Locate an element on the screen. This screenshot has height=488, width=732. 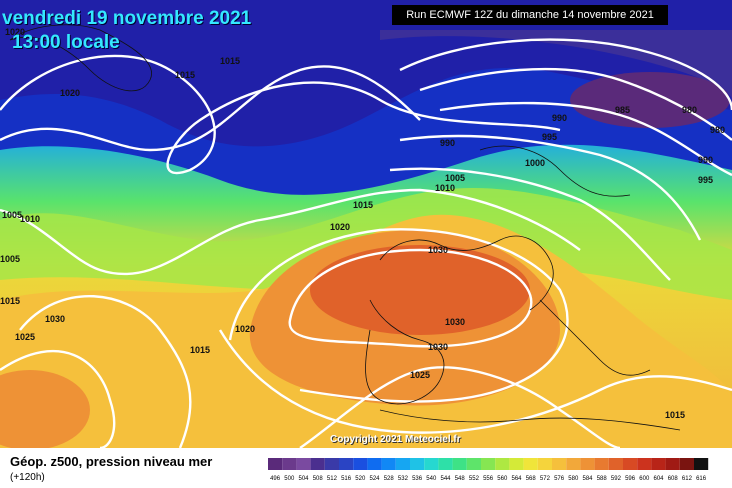
legend-label: 540 is located at coordinates (431, 479).